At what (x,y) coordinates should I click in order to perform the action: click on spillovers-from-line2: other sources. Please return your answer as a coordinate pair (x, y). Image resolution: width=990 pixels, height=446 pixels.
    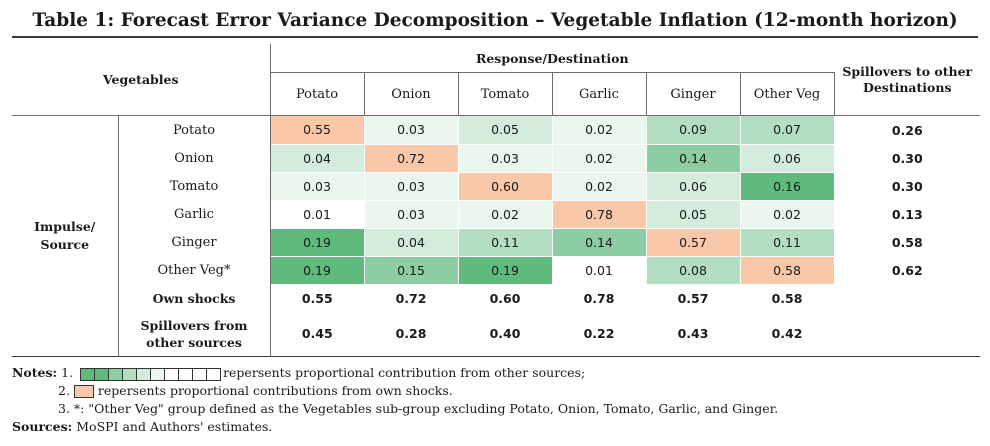
    Looking at the image, I should click on (194, 342).